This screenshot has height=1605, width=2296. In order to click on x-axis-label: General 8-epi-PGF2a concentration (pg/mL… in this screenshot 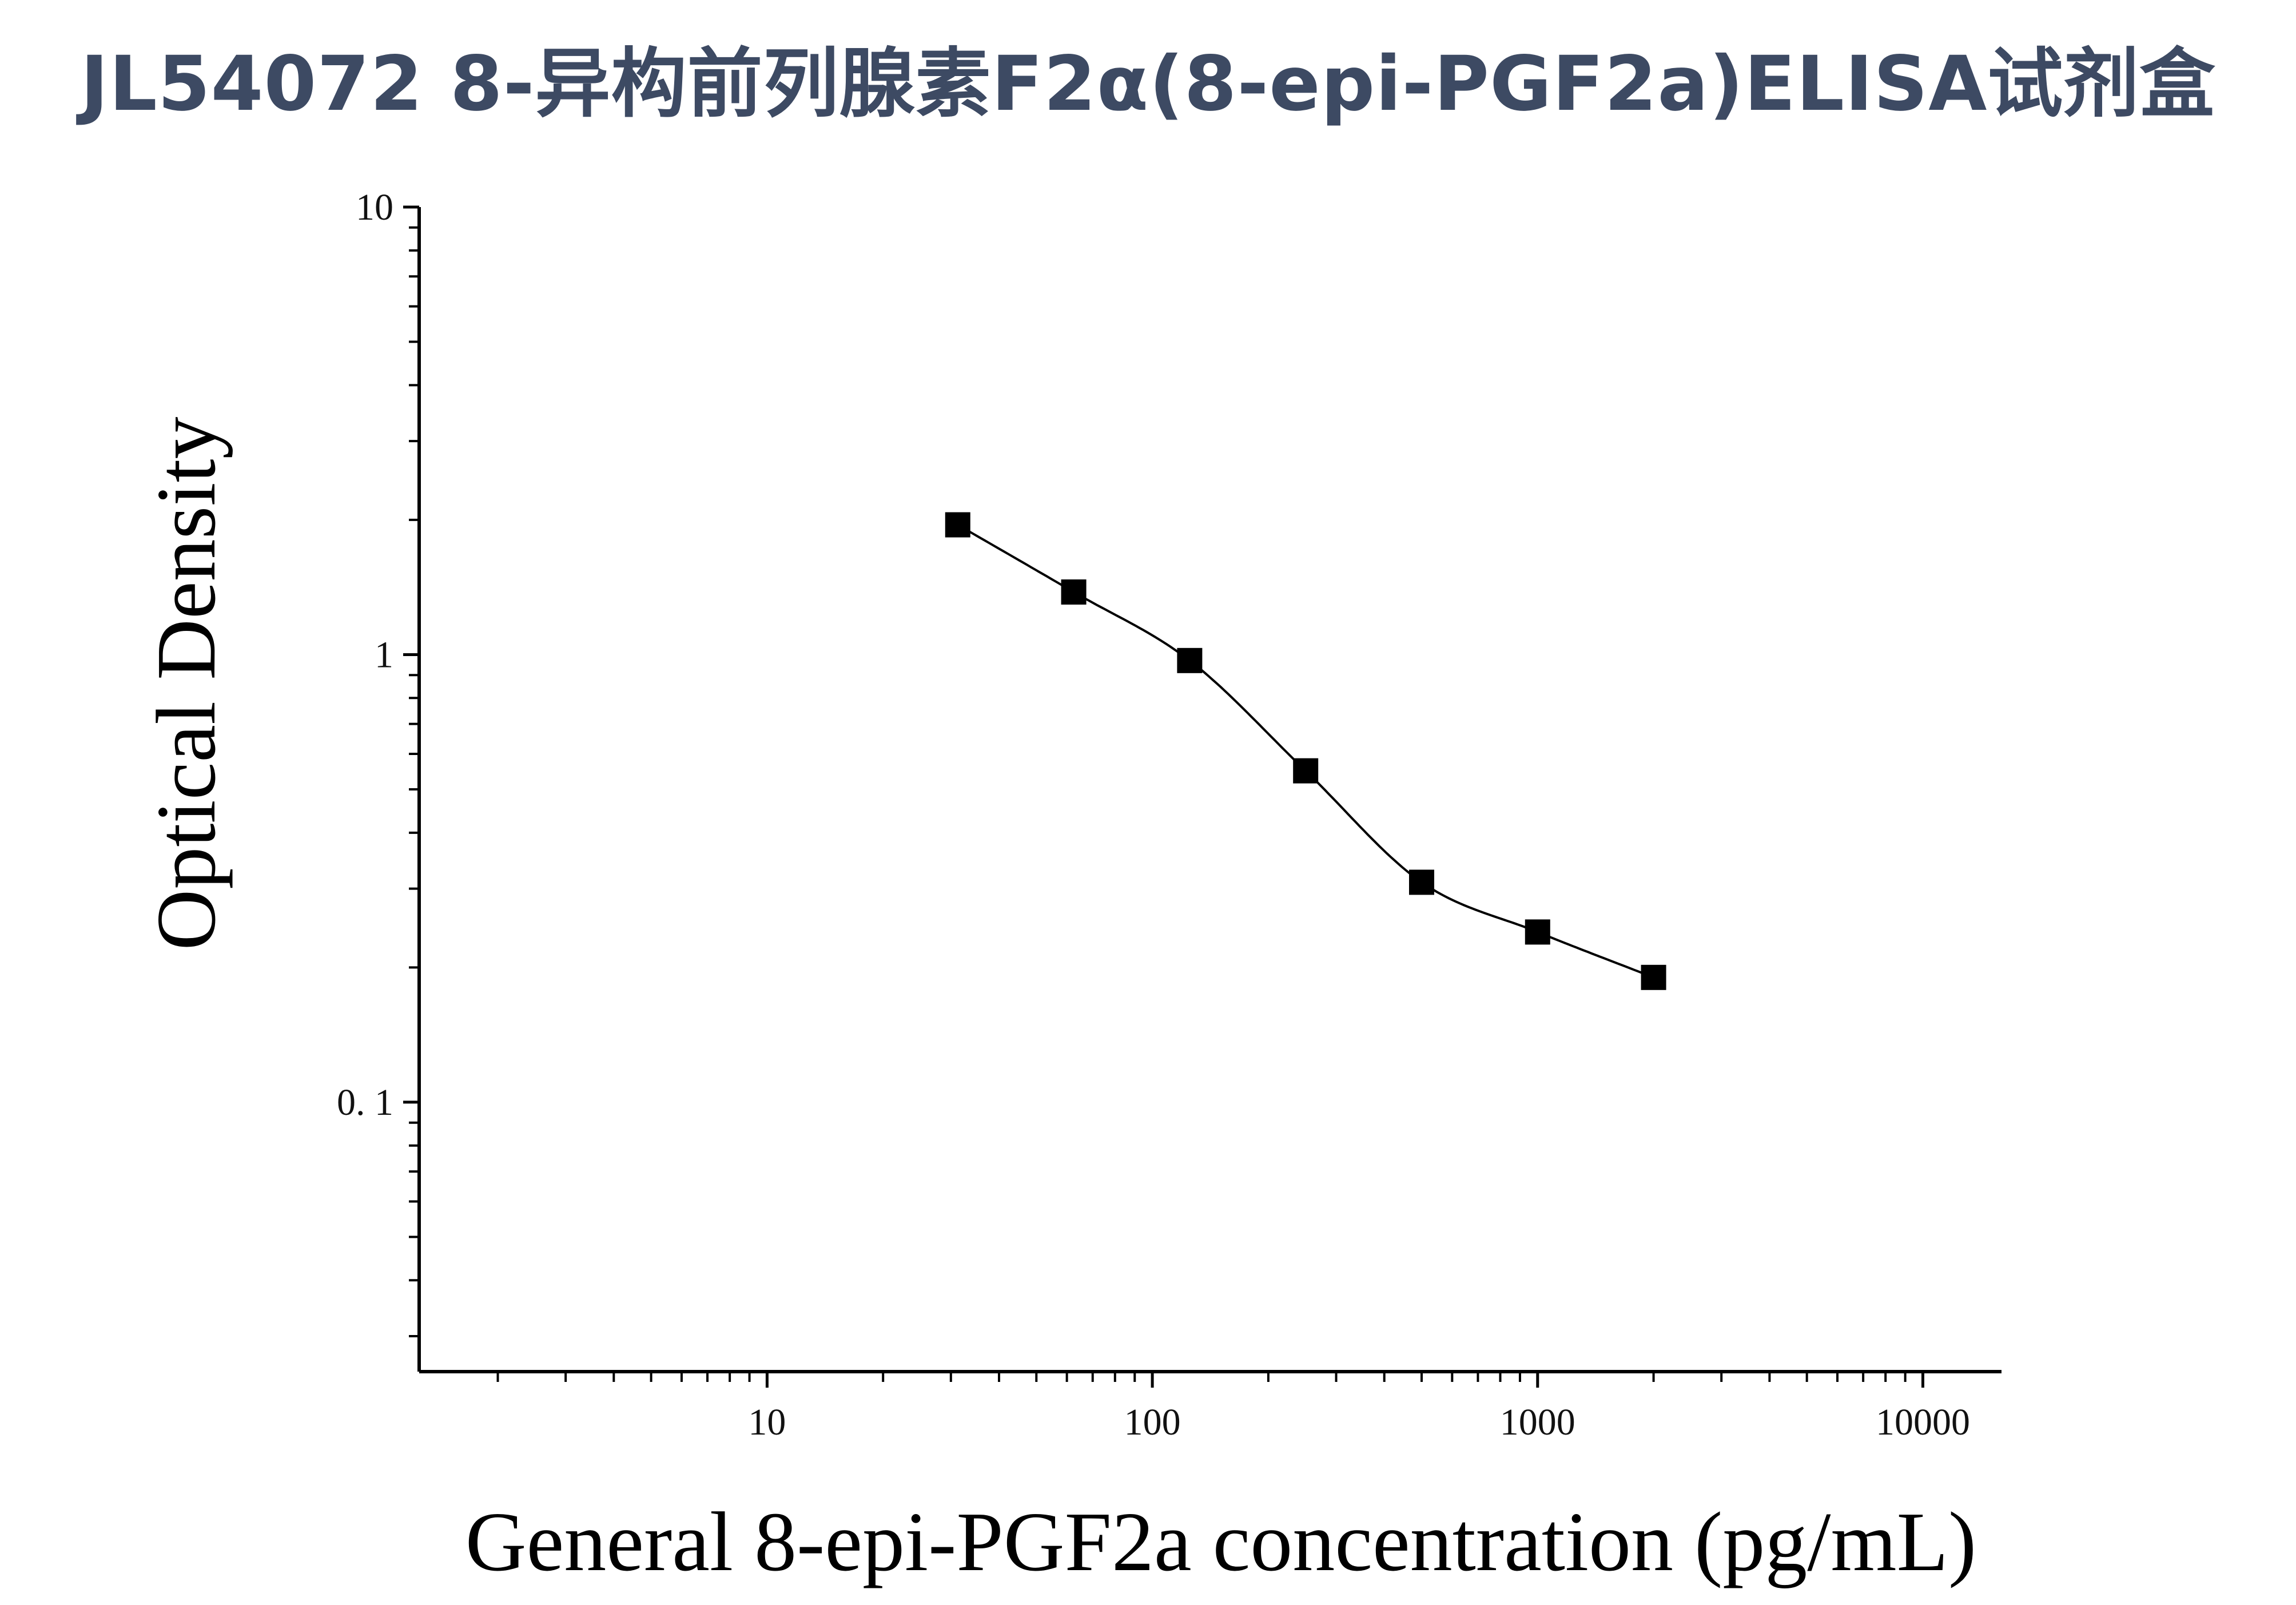, I will do `click(1221, 1542)`.